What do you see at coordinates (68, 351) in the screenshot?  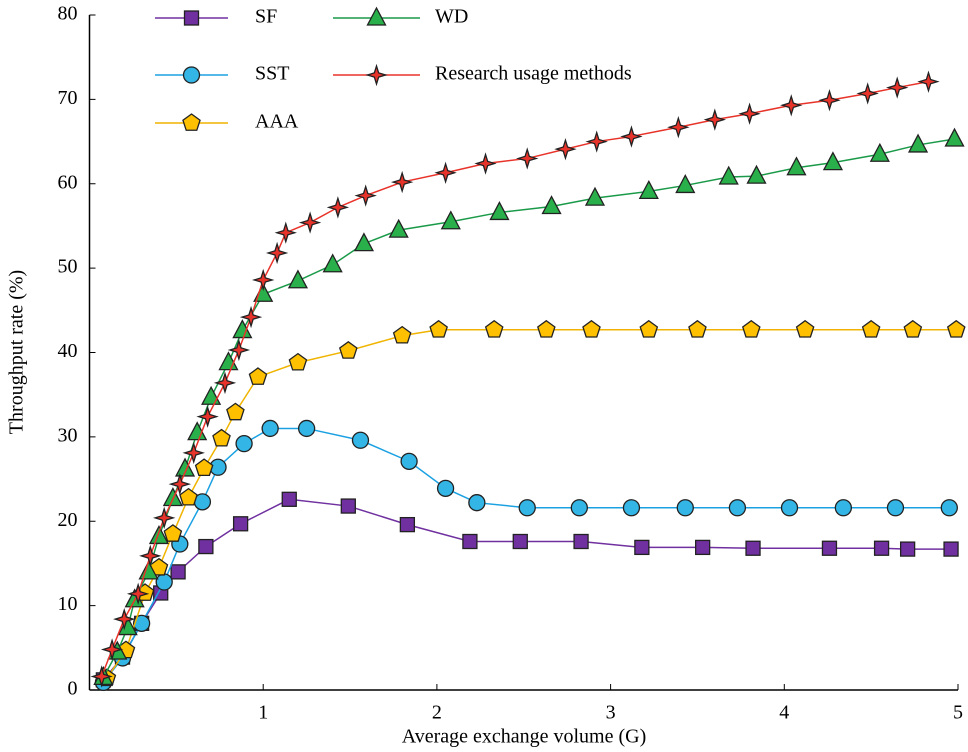 I see `y-tick-label: 40` at bounding box center [68, 351].